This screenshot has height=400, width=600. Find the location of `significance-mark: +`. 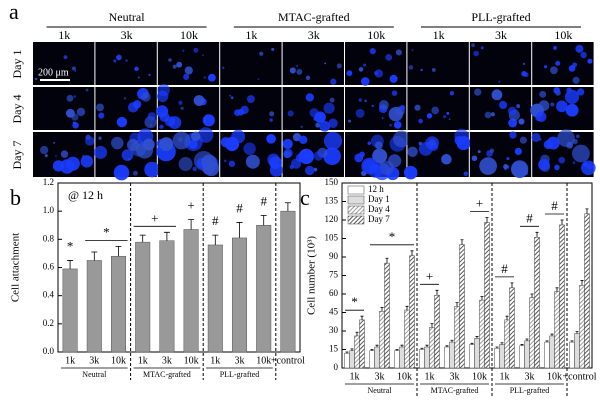

significance-mark: + is located at coordinates (190, 205).